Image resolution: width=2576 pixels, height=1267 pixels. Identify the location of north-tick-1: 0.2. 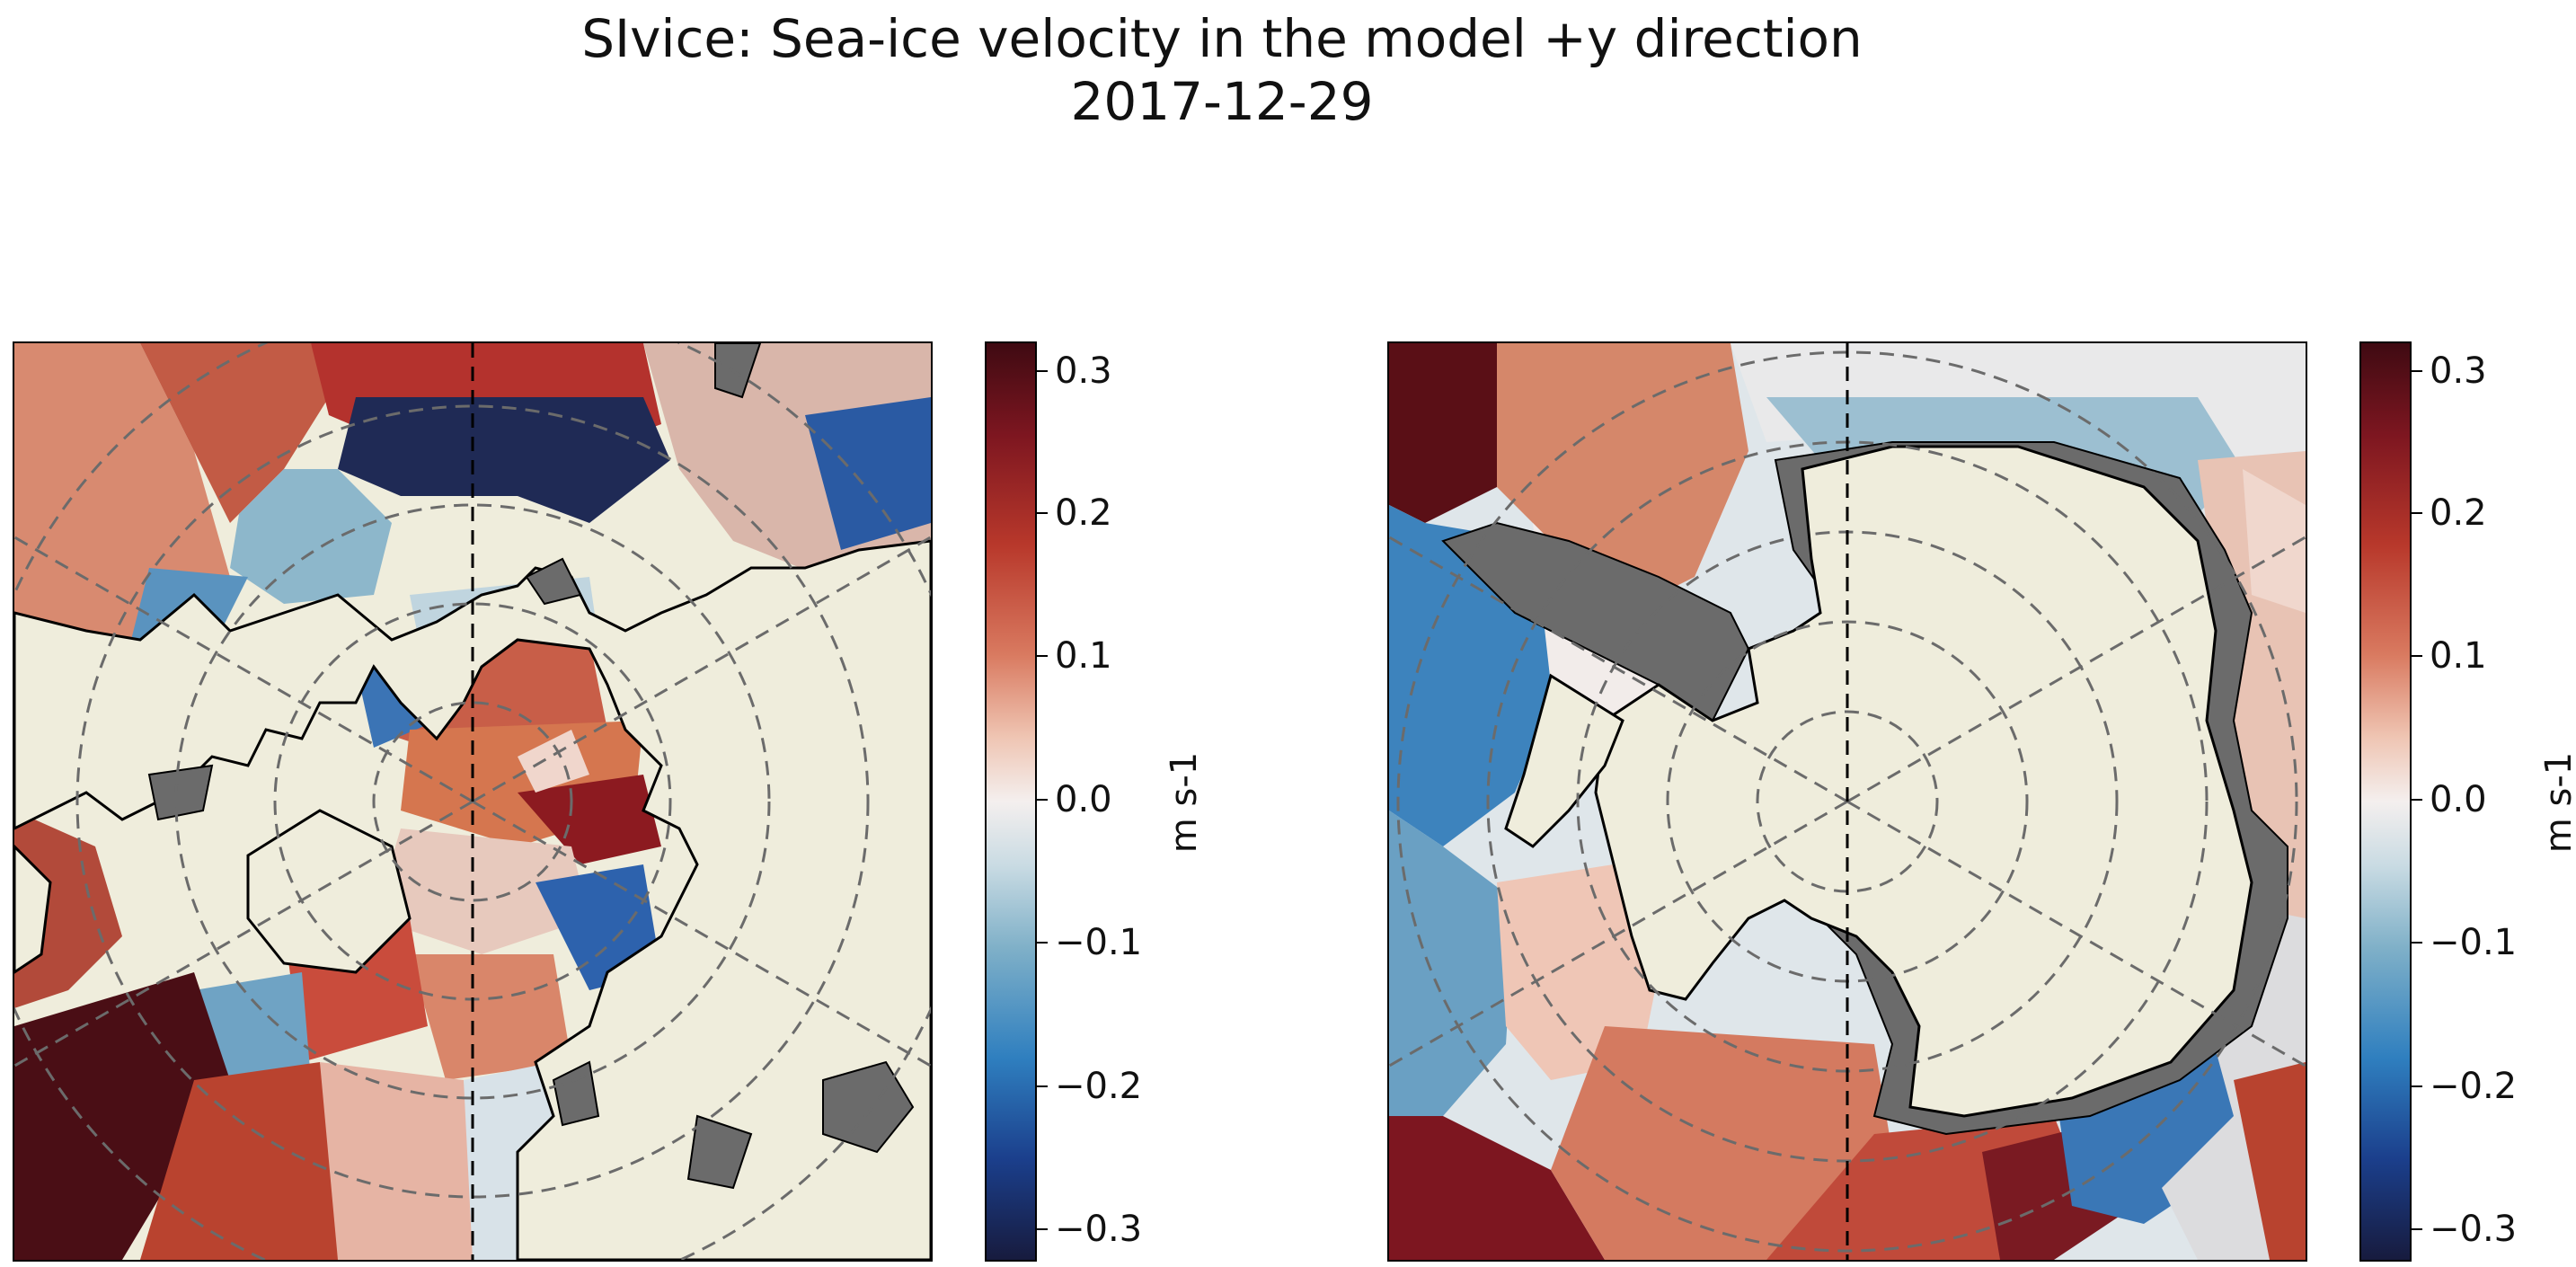
(1083, 513).